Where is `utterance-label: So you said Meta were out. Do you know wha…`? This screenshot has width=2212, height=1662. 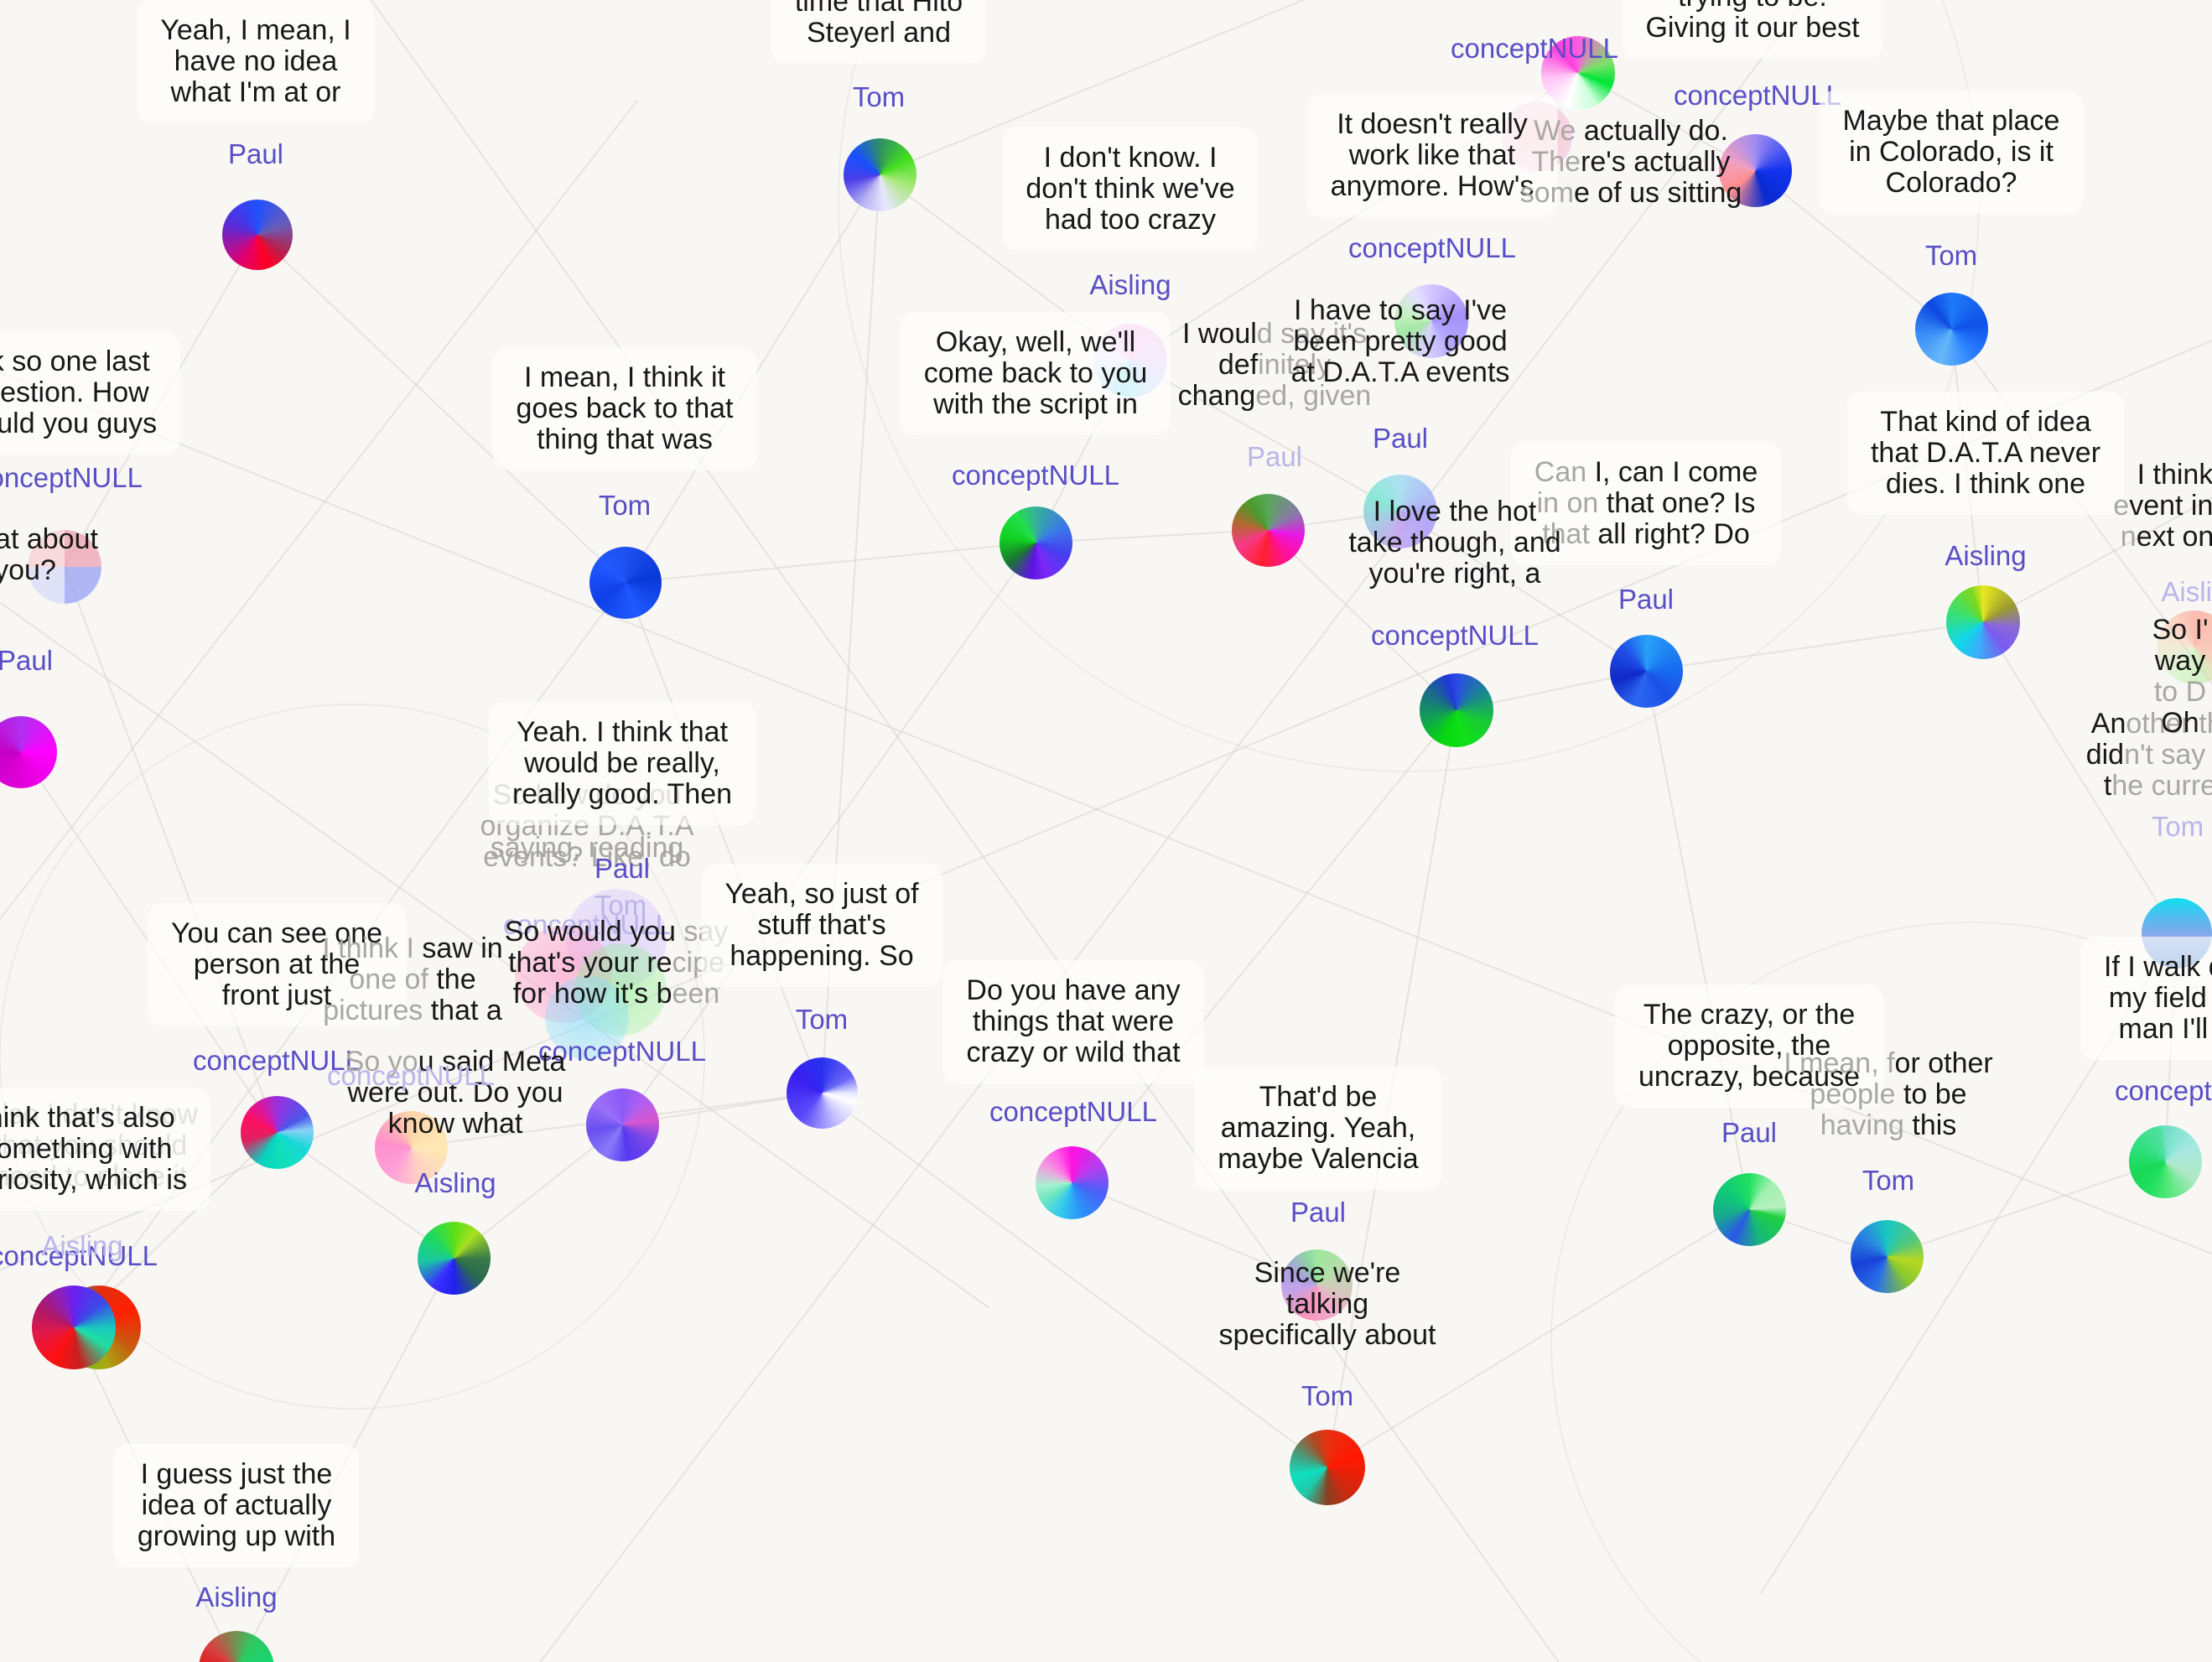 utterance-label: So you said Meta were out. Do you know wha… is located at coordinates (456, 1093).